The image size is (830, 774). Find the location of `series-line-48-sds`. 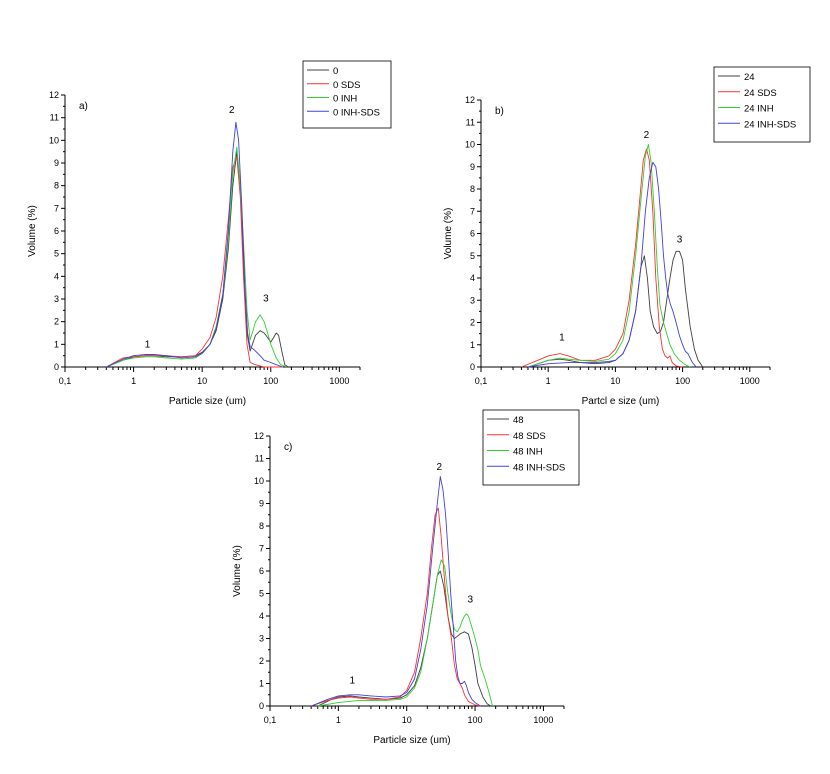

series-line-48-sds is located at coordinates (396, 607).